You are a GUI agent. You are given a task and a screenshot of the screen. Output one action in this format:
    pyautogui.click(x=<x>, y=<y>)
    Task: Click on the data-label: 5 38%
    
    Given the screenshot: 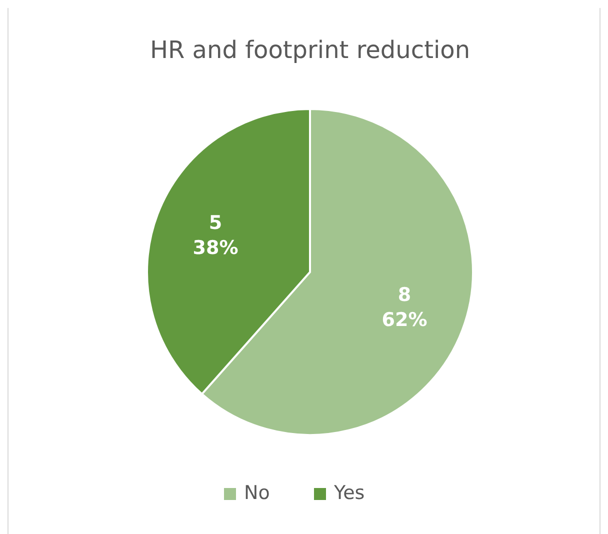 What is the action you would take?
    pyautogui.click(x=215, y=236)
    